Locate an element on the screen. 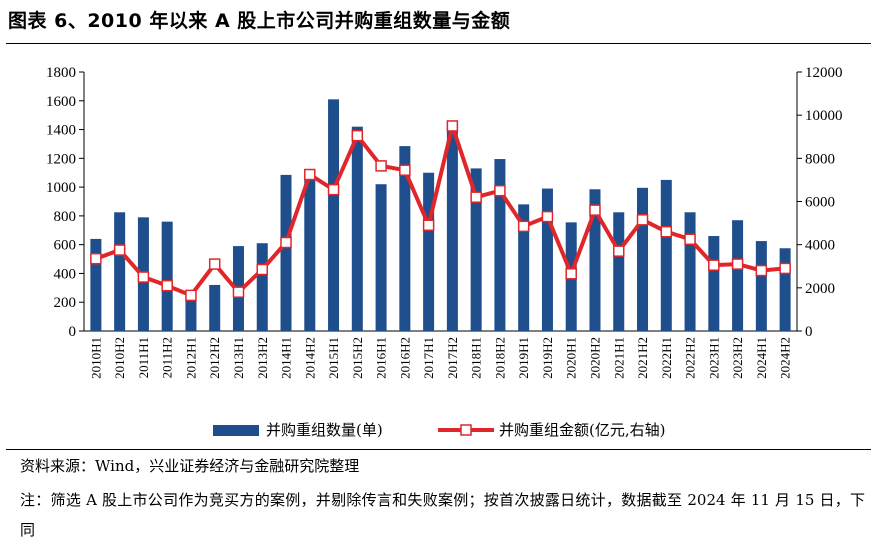  x-tick-label: 2020H1 is located at coordinates (571, 358).